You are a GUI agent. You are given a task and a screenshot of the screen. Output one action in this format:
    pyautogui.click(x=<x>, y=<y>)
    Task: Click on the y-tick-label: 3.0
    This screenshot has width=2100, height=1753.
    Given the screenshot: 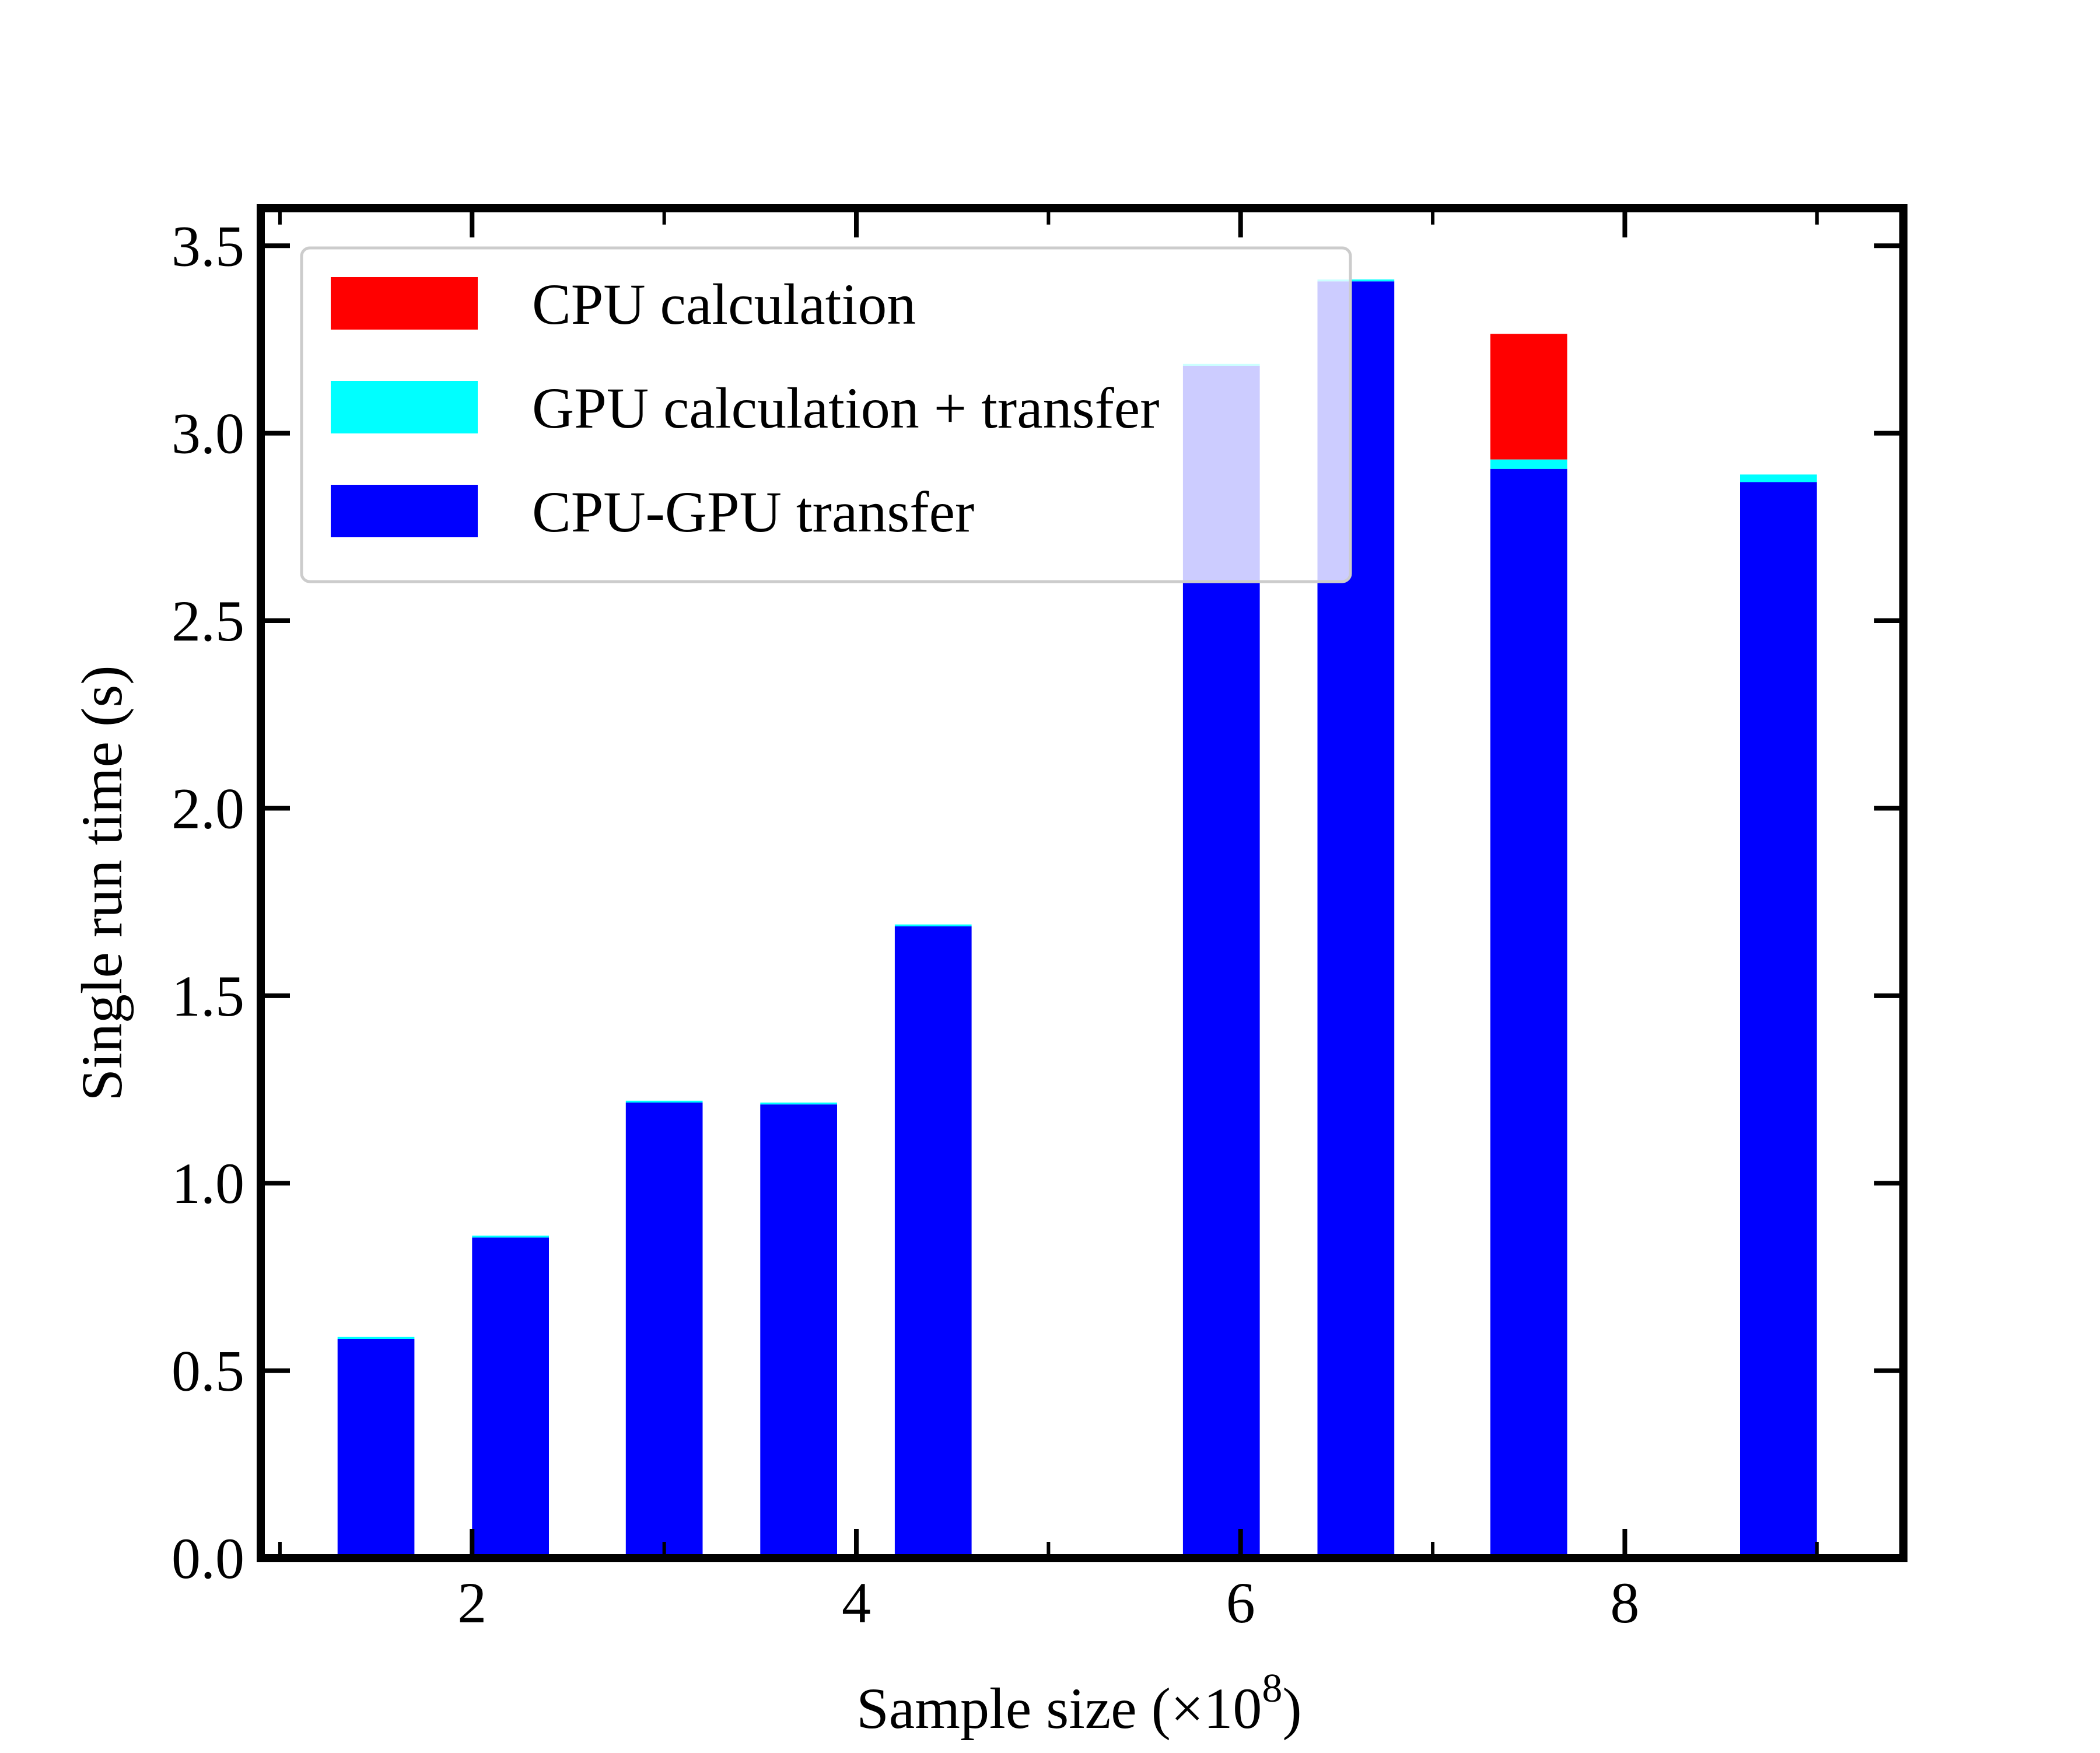 What is the action you would take?
    pyautogui.click(x=208, y=433)
    